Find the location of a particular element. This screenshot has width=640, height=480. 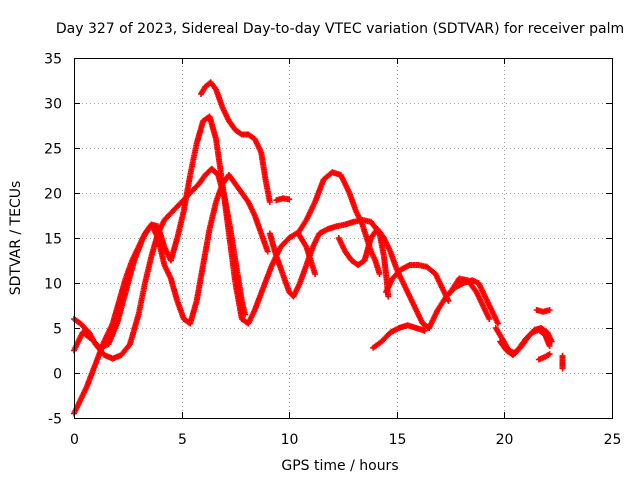

y-tick-label: 10 is located at coordinates (53, 285).